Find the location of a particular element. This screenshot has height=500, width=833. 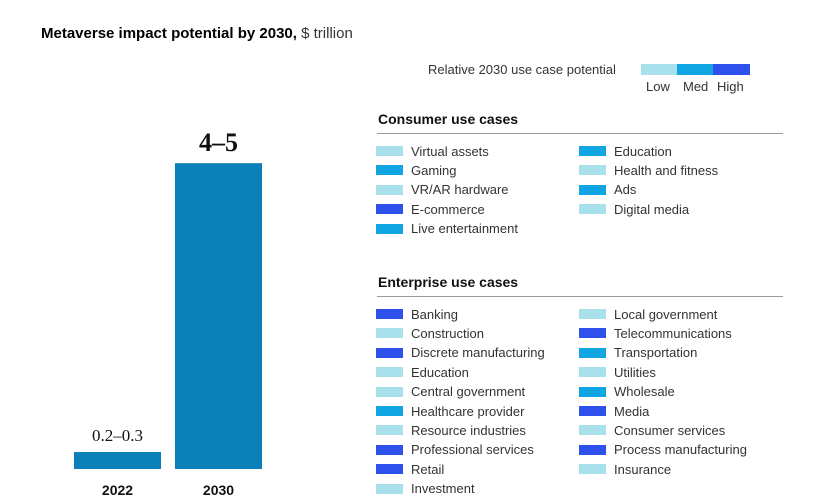

use-case-item: VR/AR hardware is located at coordinates (442, 190).